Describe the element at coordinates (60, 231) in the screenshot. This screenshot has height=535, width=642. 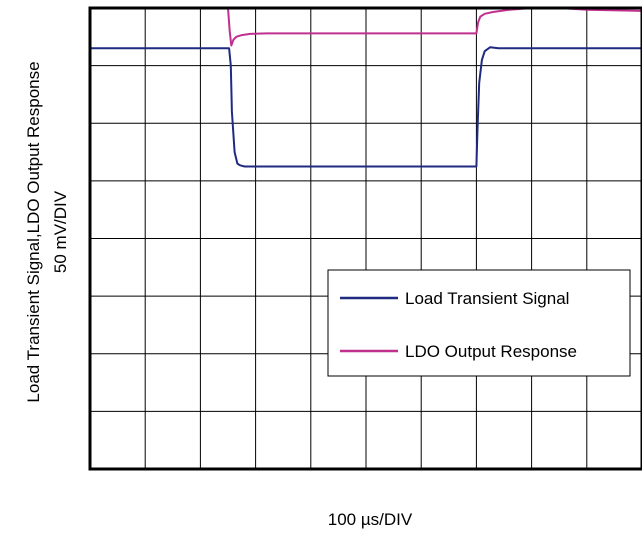
I see `y-axis-label-line2: 50 mV/DIV` at that location.